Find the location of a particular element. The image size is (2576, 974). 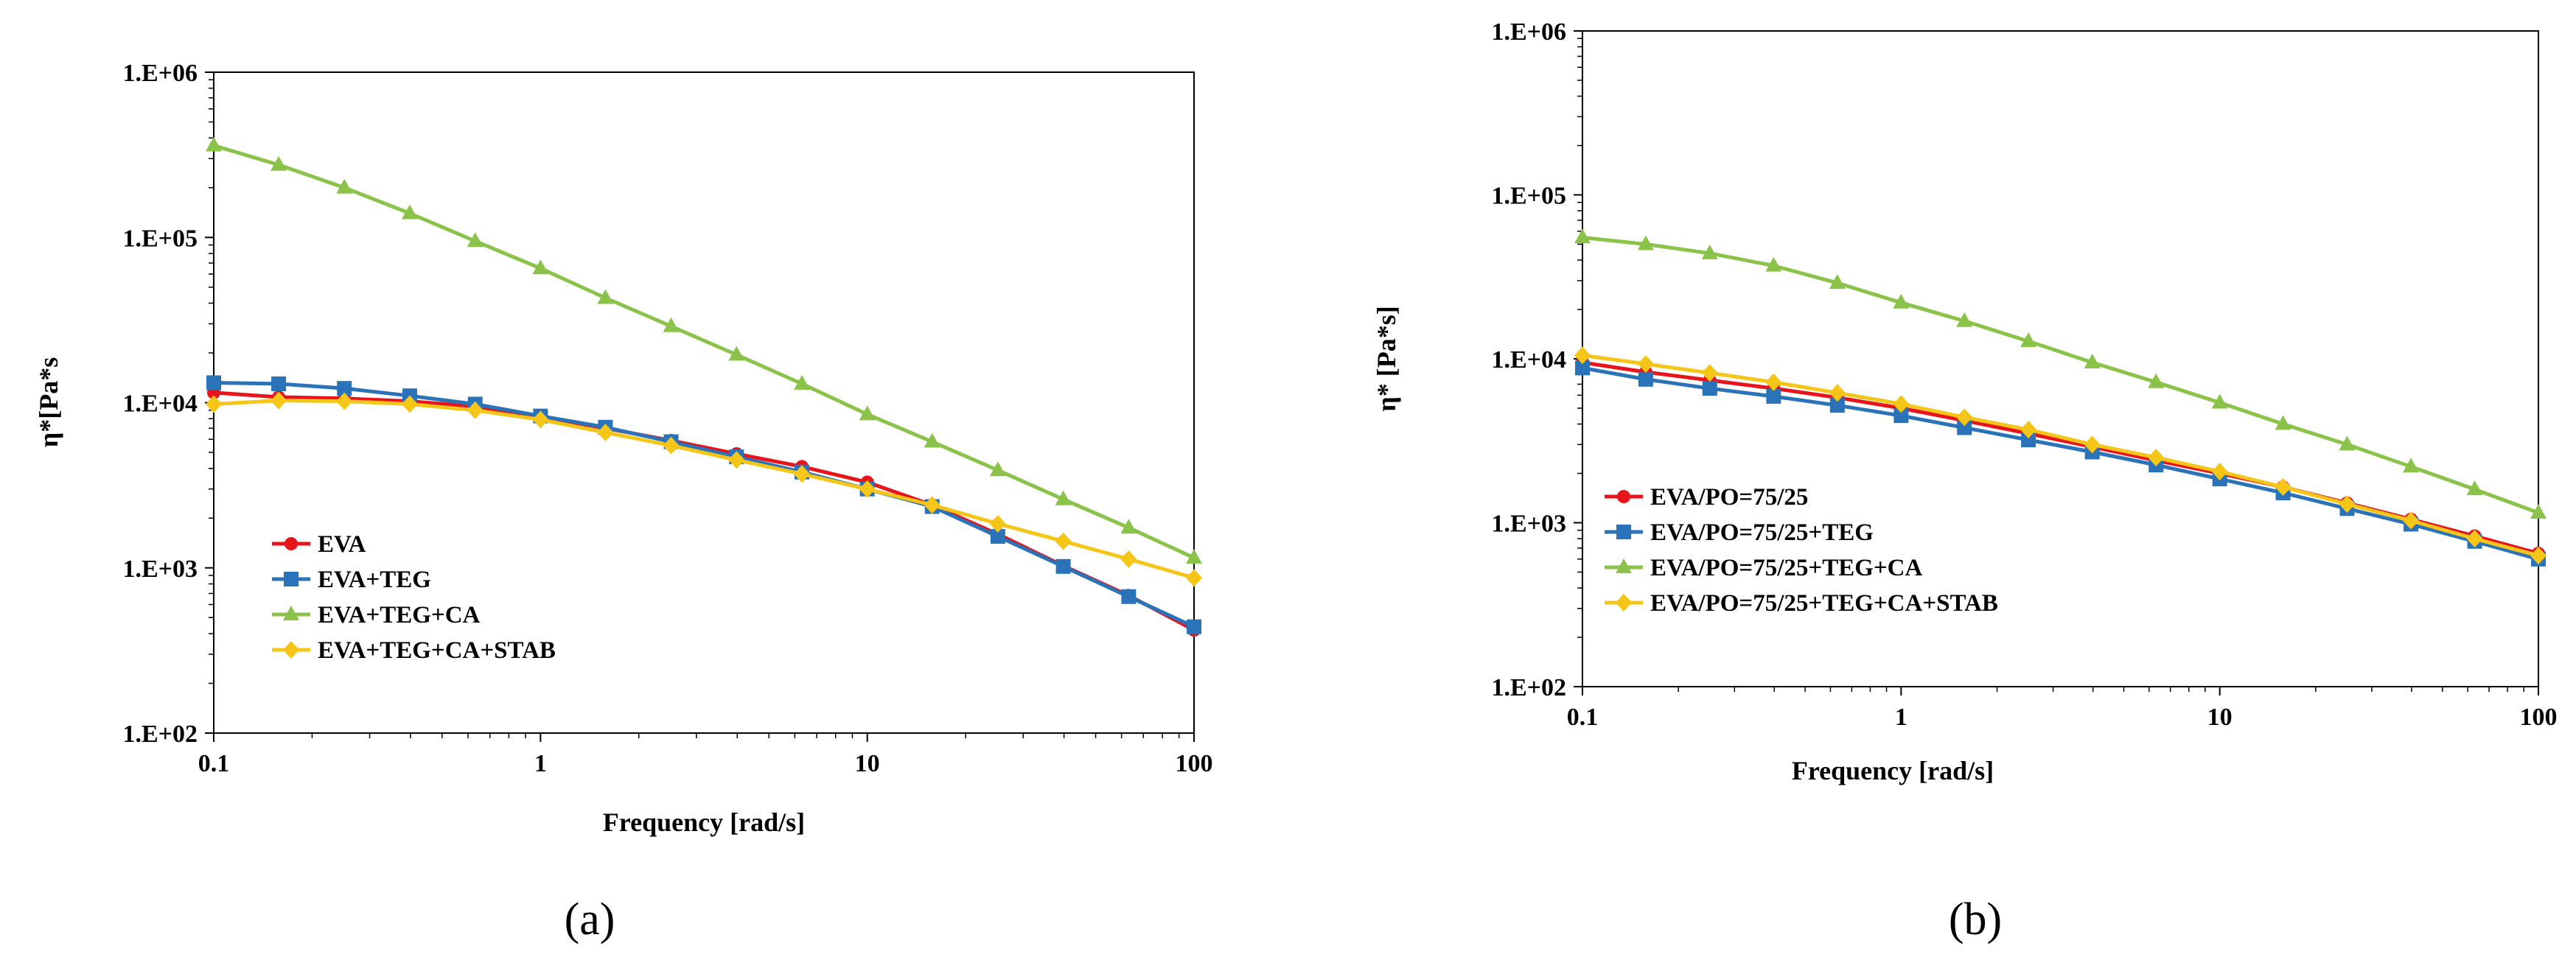

y-axis-title-a: η*[Pa*s is located at coordinates (48, 402).